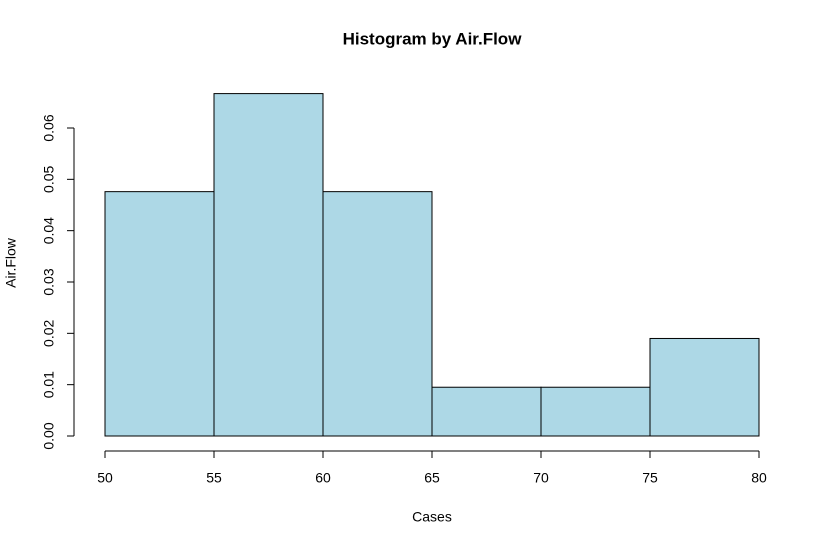  What do you see at coordinates (11, 262) in the screenshot?
I see `y-axis-label: Air.Flow` at bounding box center [11, 262].